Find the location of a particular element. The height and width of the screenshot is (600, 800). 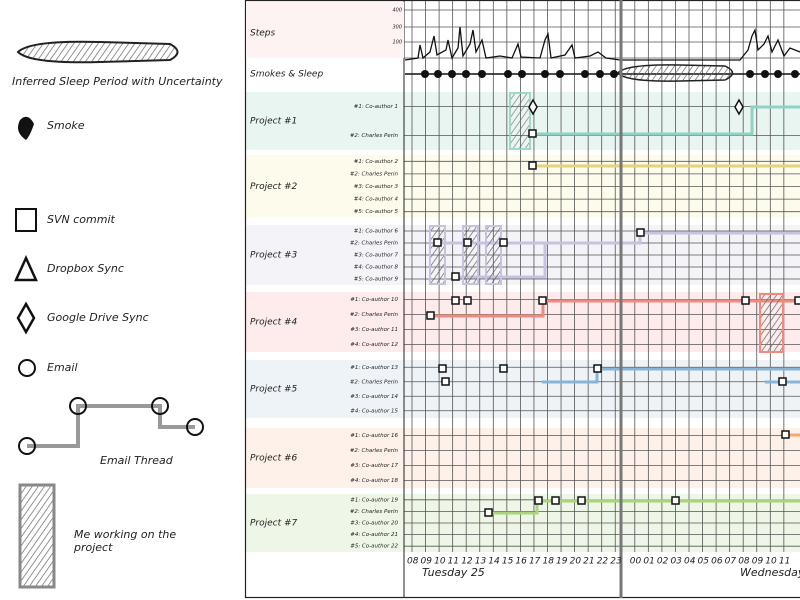

hour-label: 20 is located at coordinates (576, 562).